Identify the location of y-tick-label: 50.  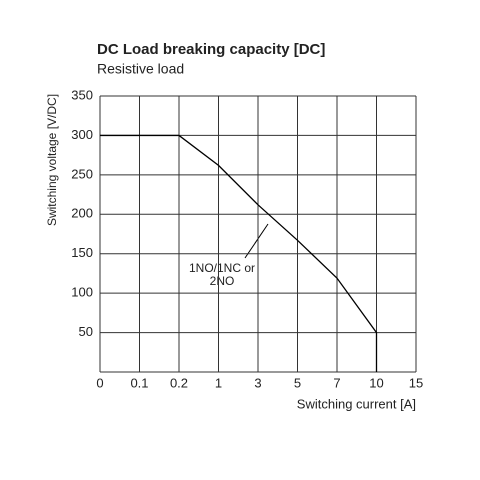
(86, 331).